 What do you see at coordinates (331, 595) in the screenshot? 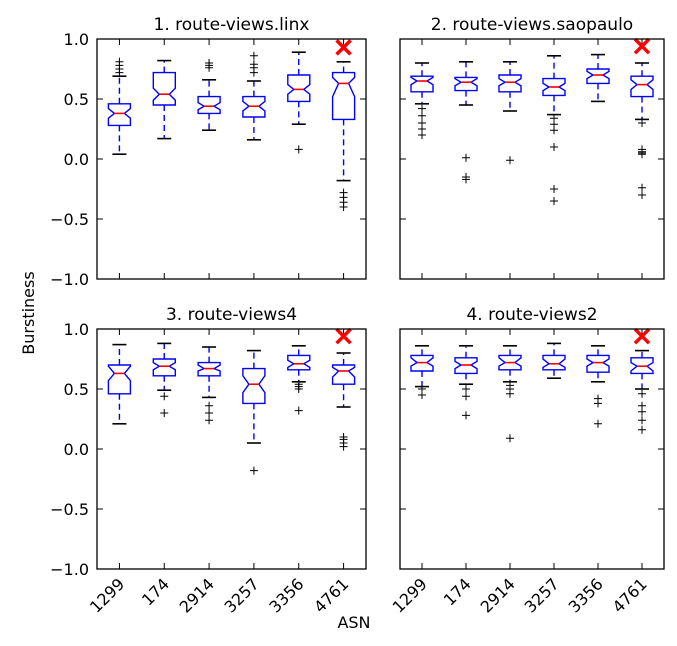
I see `x-tick-label: 4761` at bounding box center [331, 595].